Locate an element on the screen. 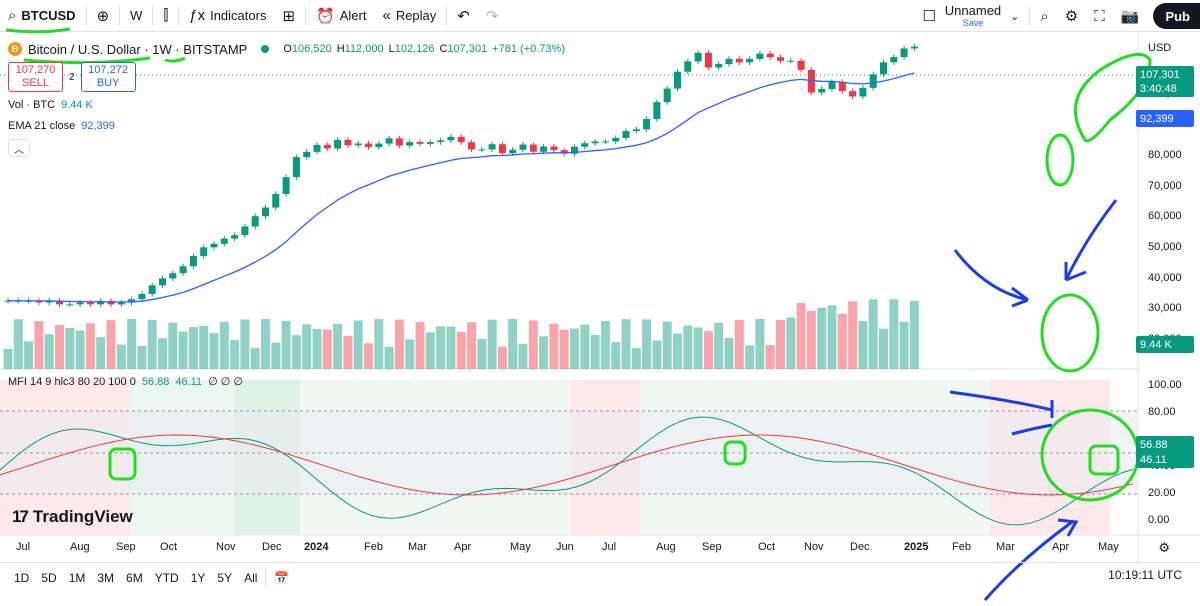 The height and width of the screenshot is (606, 1200). tradingview-logo: 17 TradingView is located at coordinates (72, 517).